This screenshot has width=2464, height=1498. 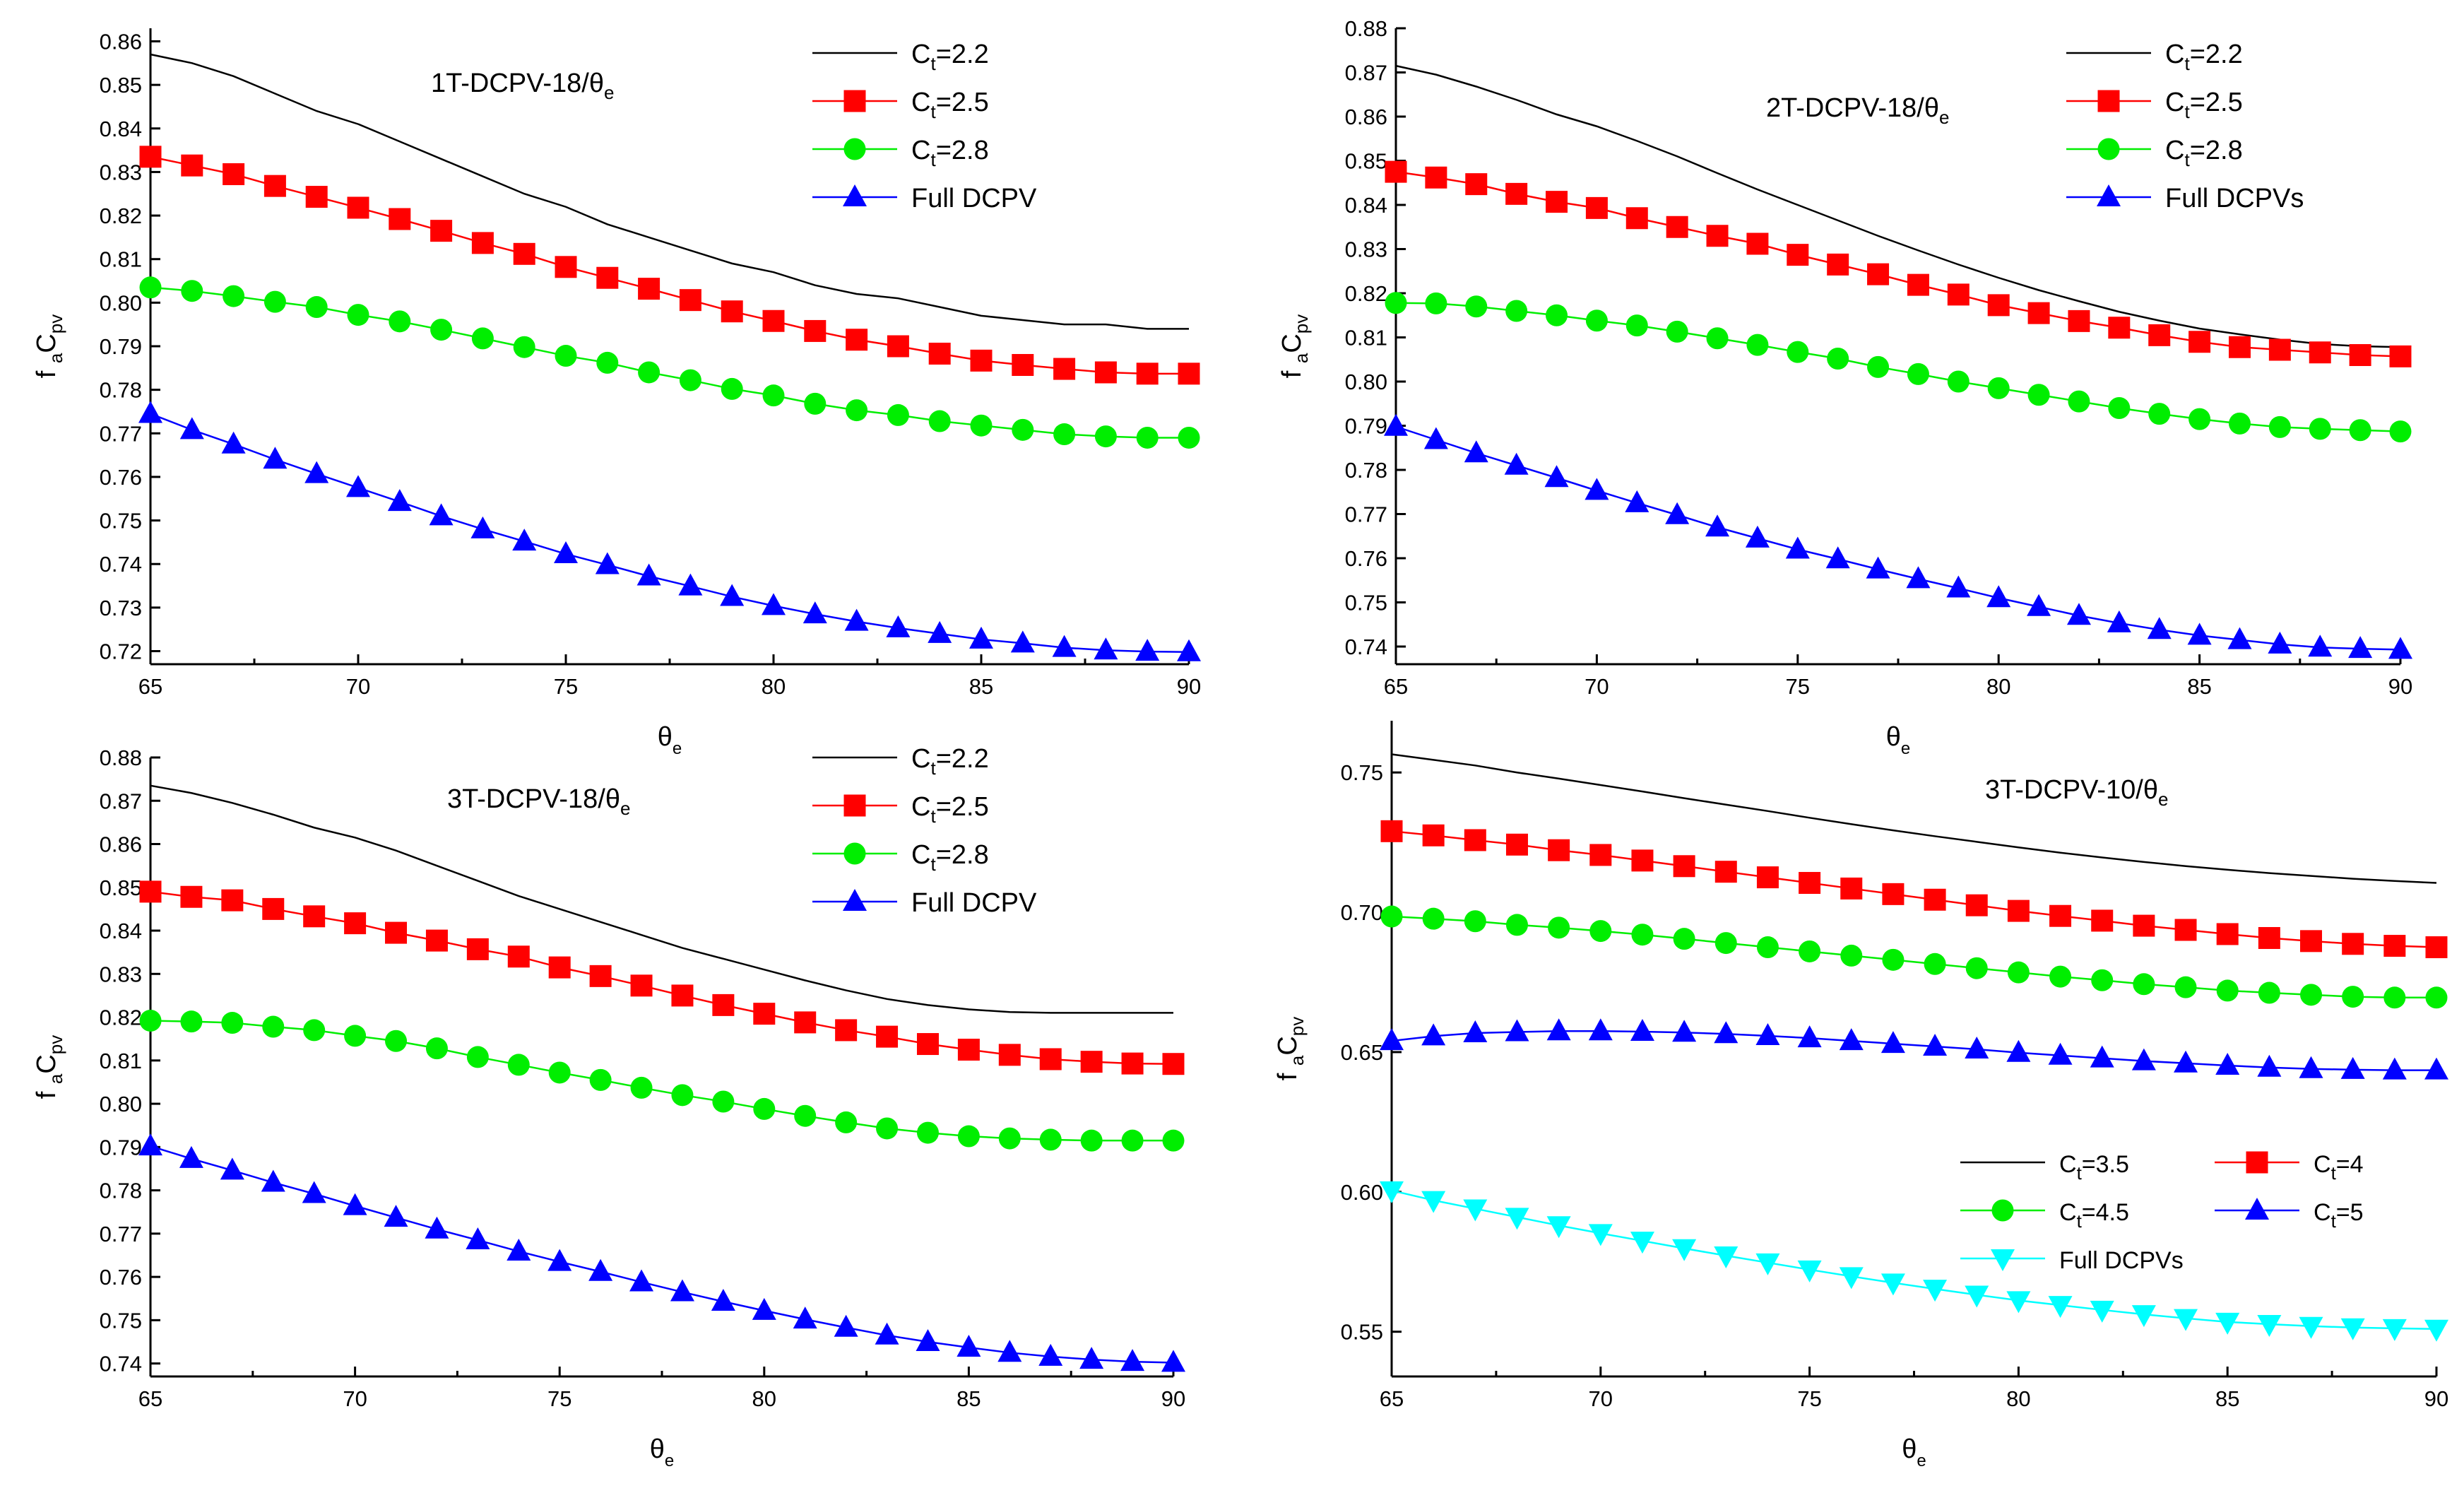 I want to click on x-axis-label: θe, so click(x=670, y=740).